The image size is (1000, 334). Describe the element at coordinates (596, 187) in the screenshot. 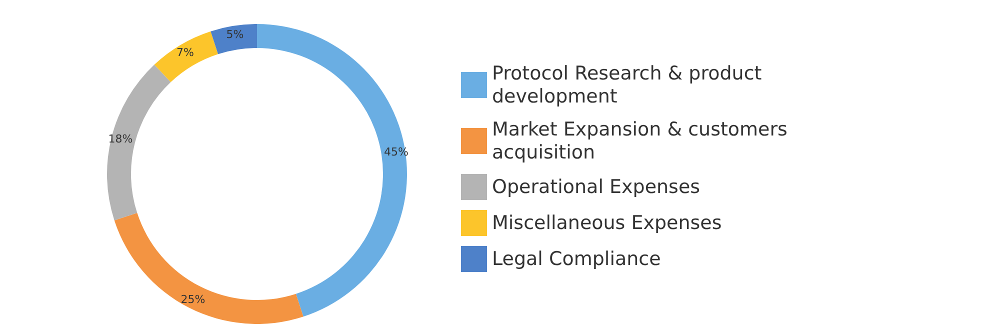

I see `legend-label: Operational Expenses` at that location.